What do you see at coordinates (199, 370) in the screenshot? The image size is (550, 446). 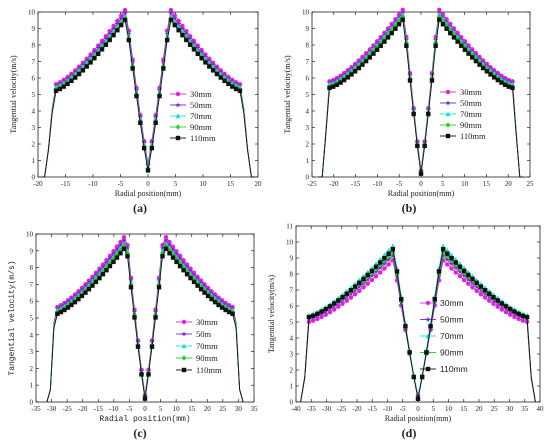 I see `legend-entry: 110mm` at bounding box center [199, 370].